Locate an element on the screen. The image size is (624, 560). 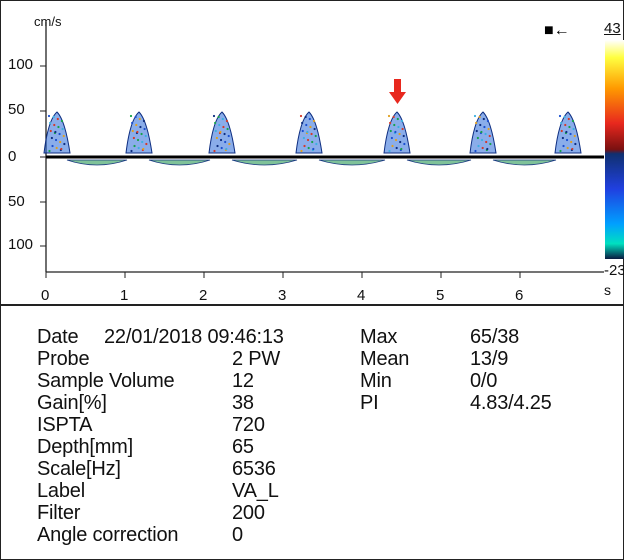
param-label: Date is located at coordinates (58, 337).